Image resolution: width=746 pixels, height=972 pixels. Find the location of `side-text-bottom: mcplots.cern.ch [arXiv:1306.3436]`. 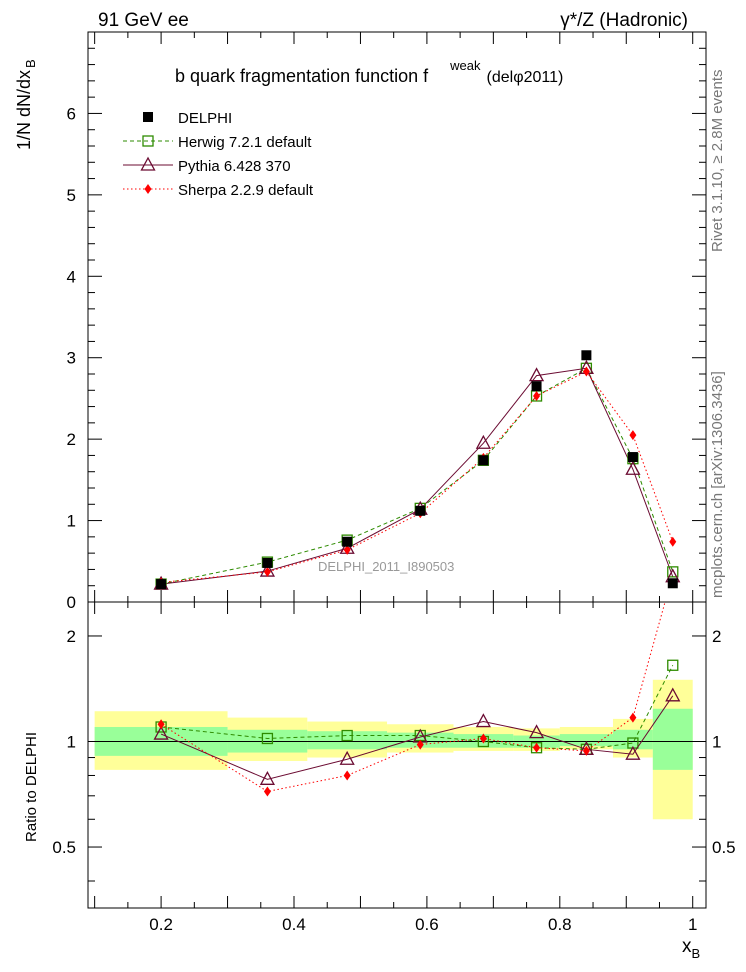

side-text-bottom: mcplots.cern.ch [arXiv:1306.3436] is located at coordinates (717, 484).